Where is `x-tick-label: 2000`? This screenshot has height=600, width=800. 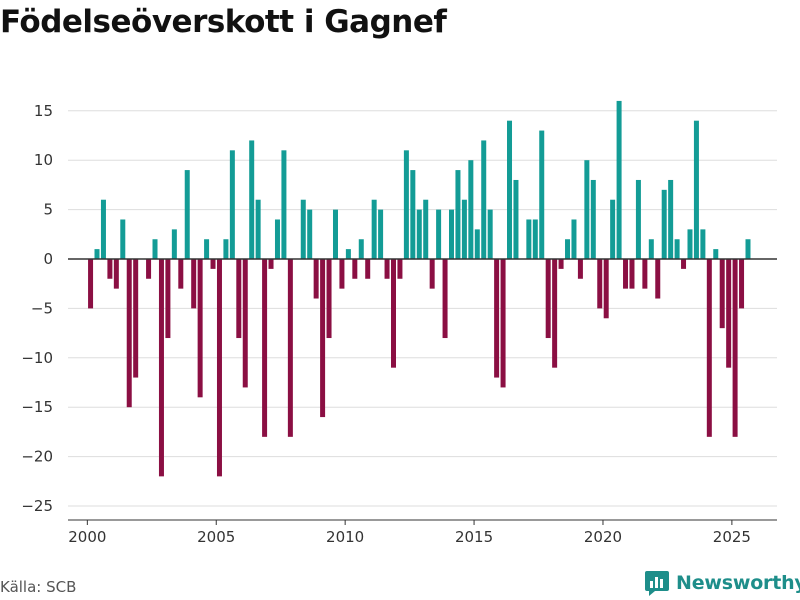 x-tick-label: 2000 is located at coordinates (87, 537).